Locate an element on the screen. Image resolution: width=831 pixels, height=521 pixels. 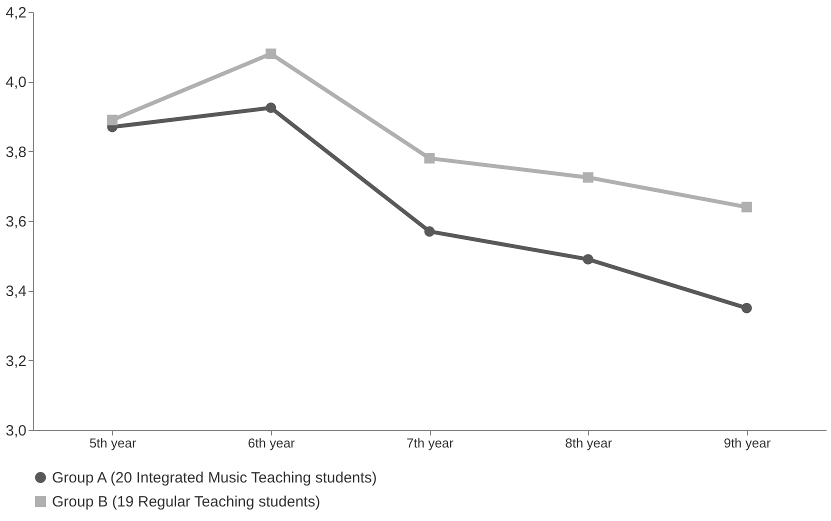
y-tick-label: 3,0 is located at coordinates (16, 431).